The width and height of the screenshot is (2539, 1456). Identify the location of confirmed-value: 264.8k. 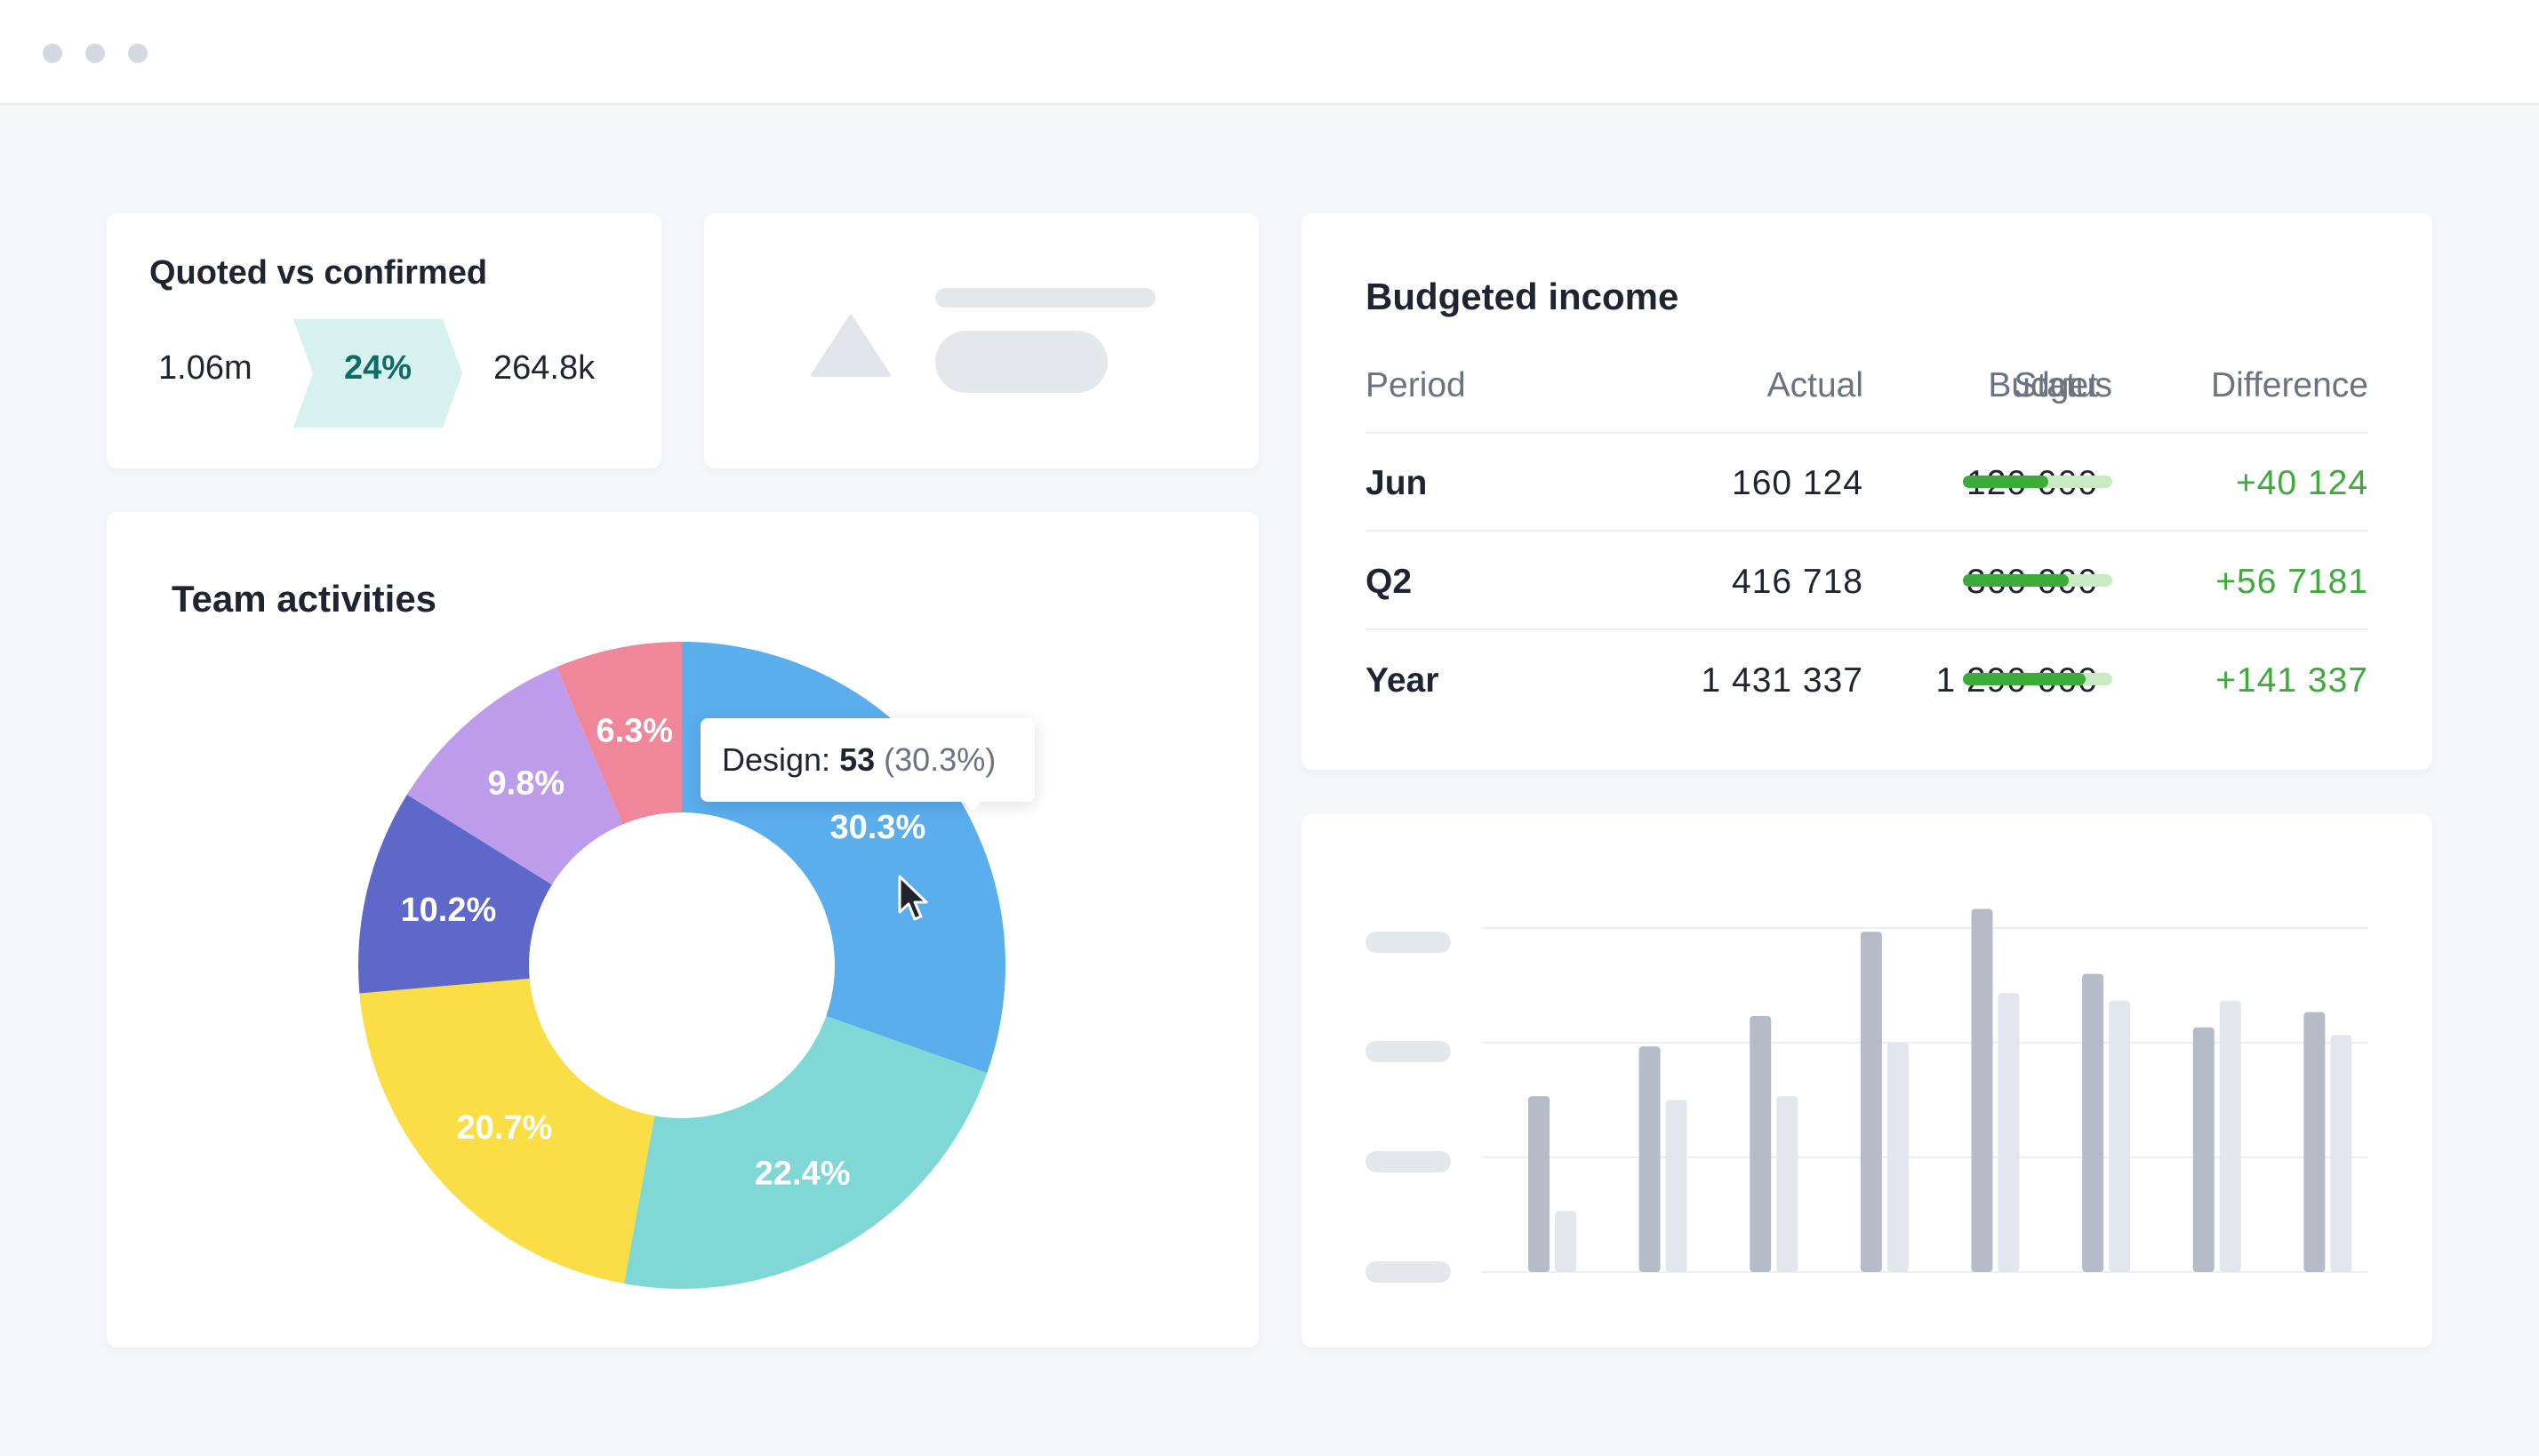
(544, 368).